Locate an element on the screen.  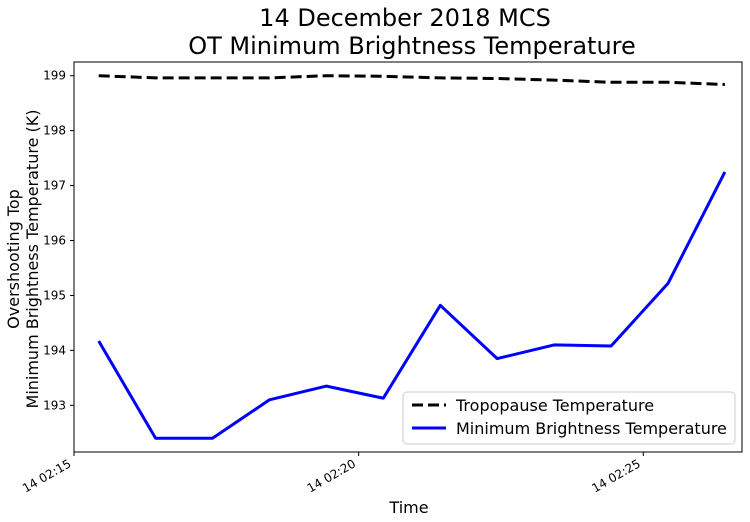
y-tick-label: 193 is located at coordinates (54, 405).